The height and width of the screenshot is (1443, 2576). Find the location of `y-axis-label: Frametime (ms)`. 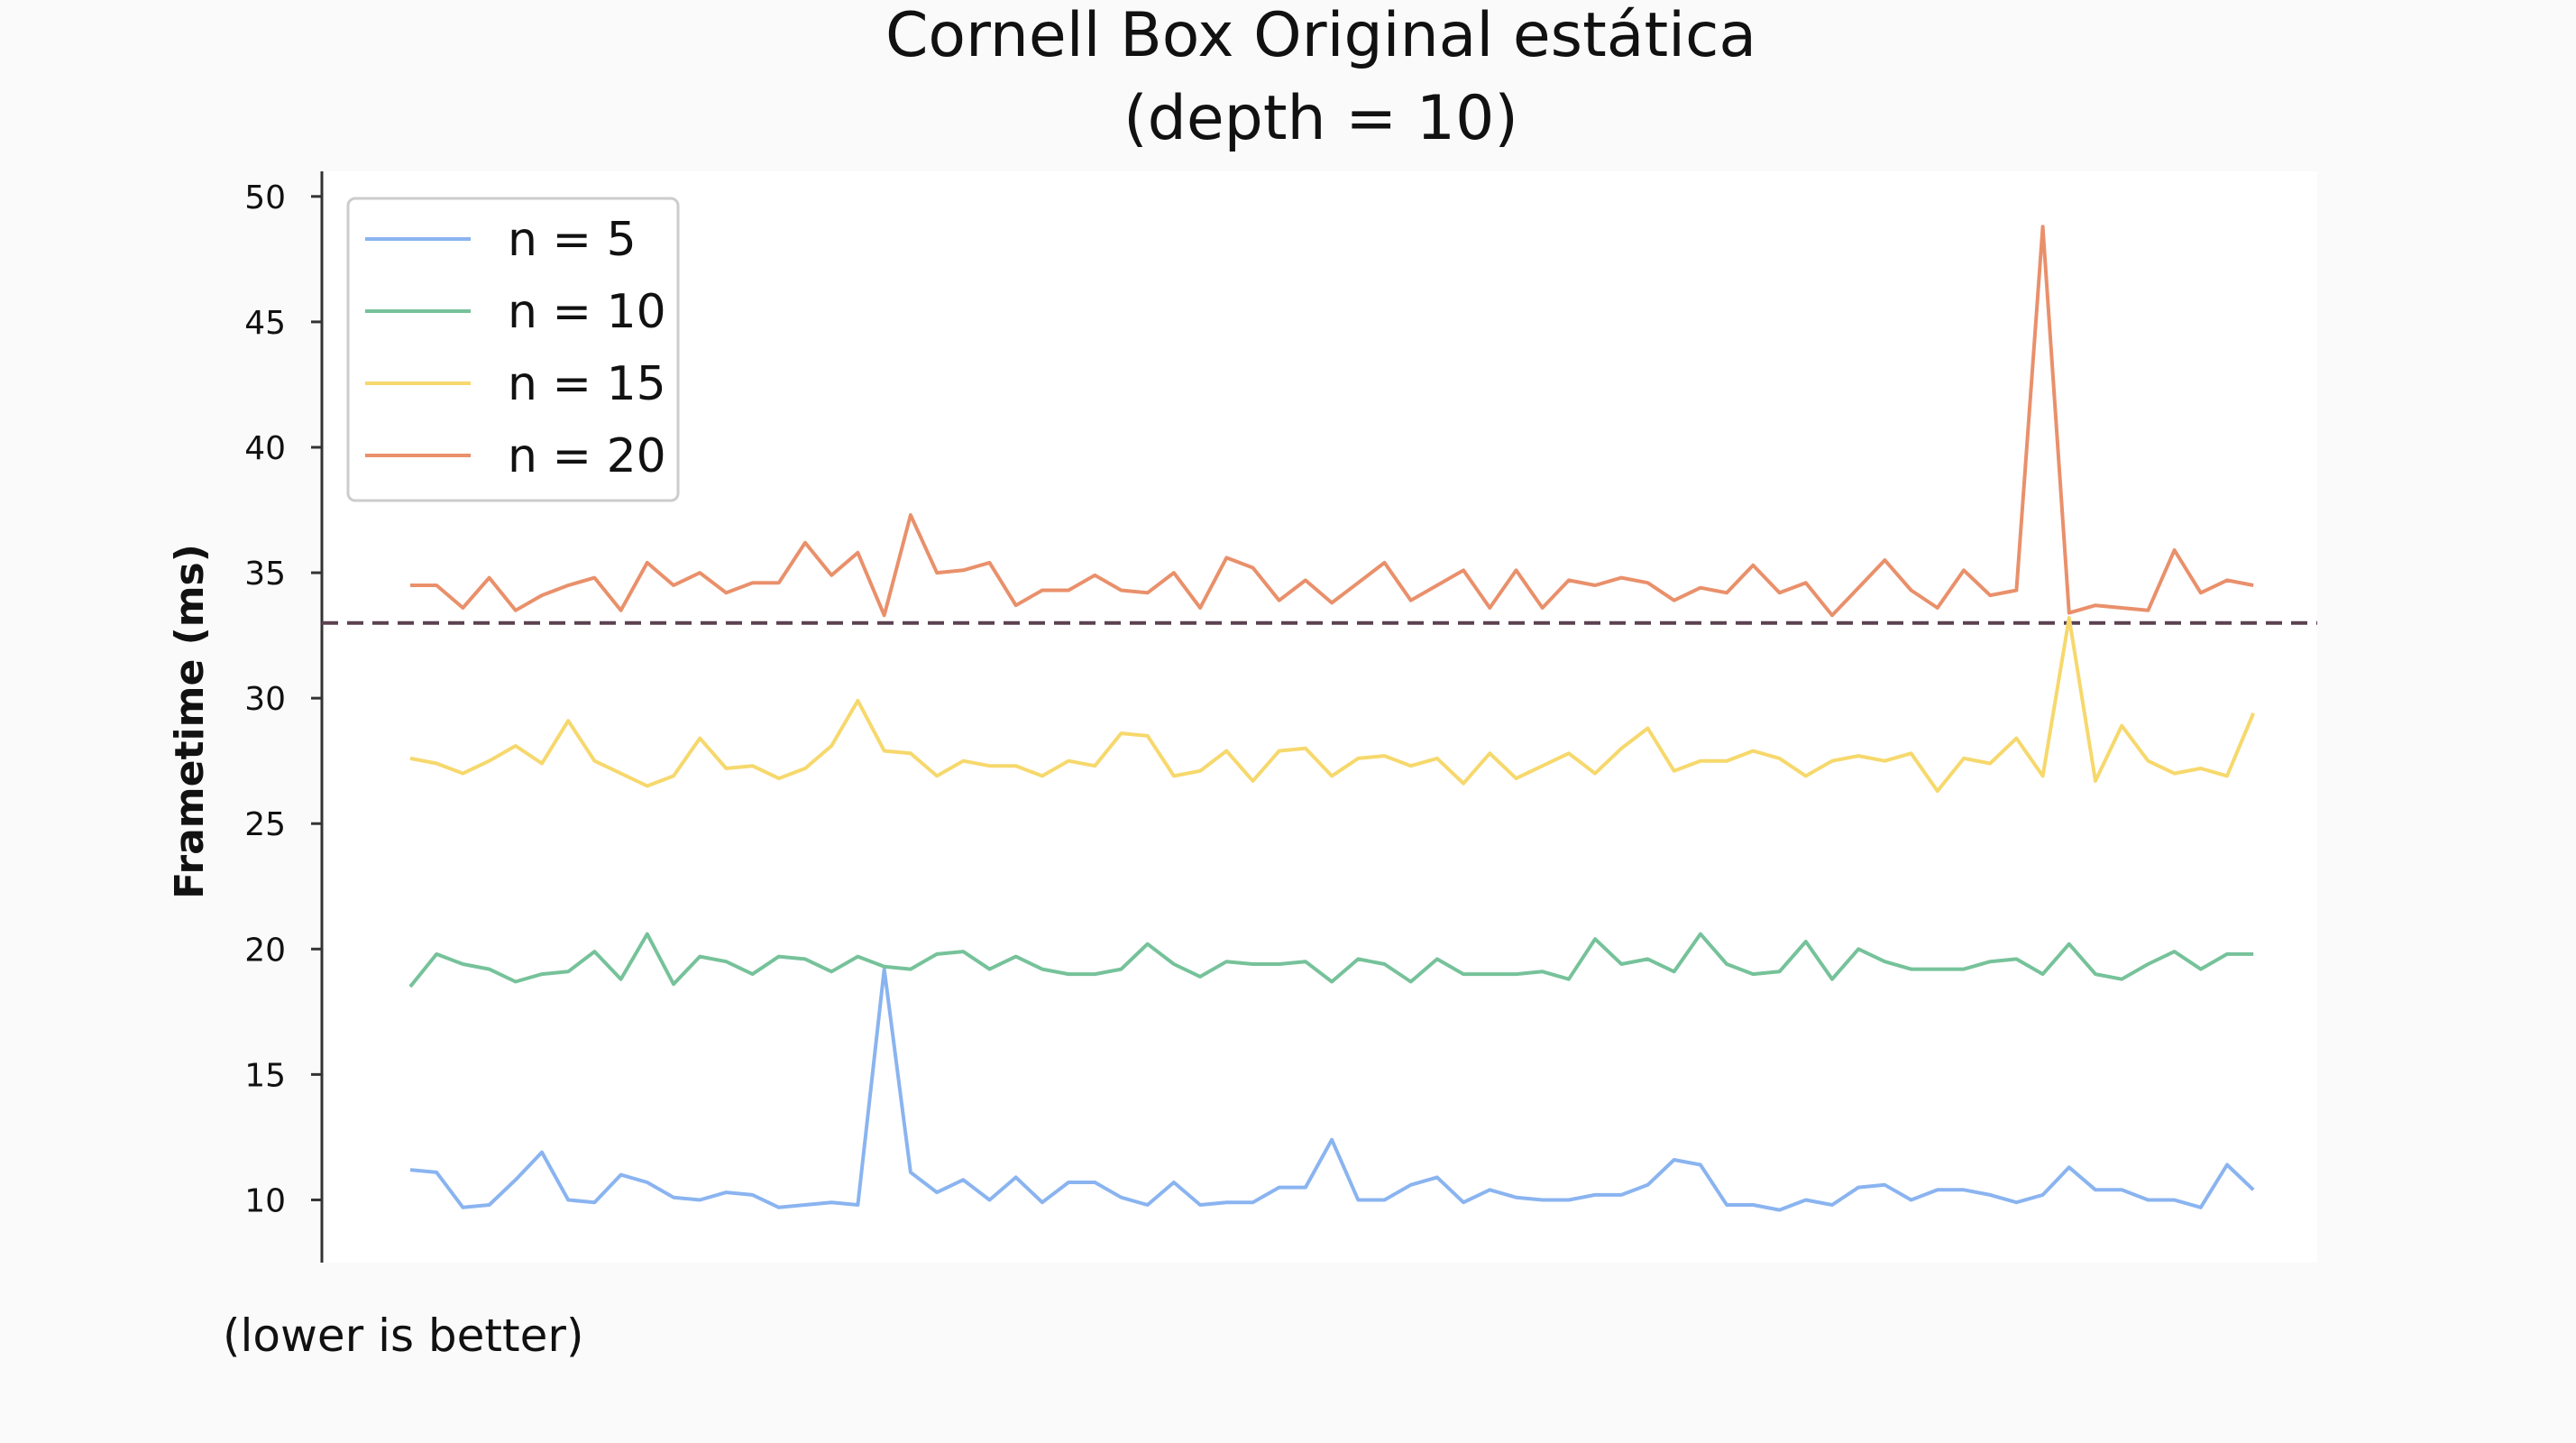

y-axis-label: Frametime (ms) is located at coordinates (190, 721).